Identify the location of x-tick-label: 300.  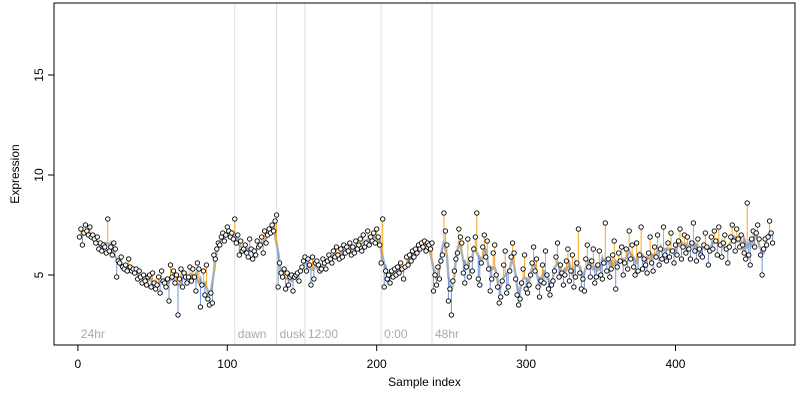
(526, 364).